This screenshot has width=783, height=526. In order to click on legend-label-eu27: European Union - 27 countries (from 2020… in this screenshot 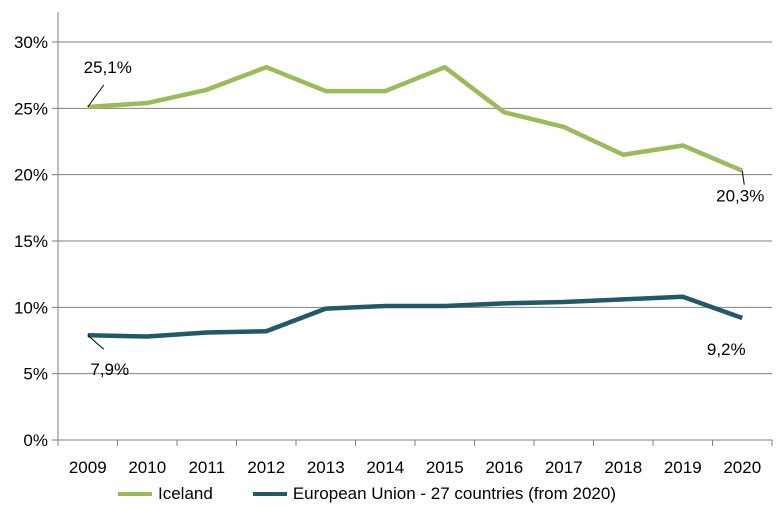, I will do `click(454, 493)`.